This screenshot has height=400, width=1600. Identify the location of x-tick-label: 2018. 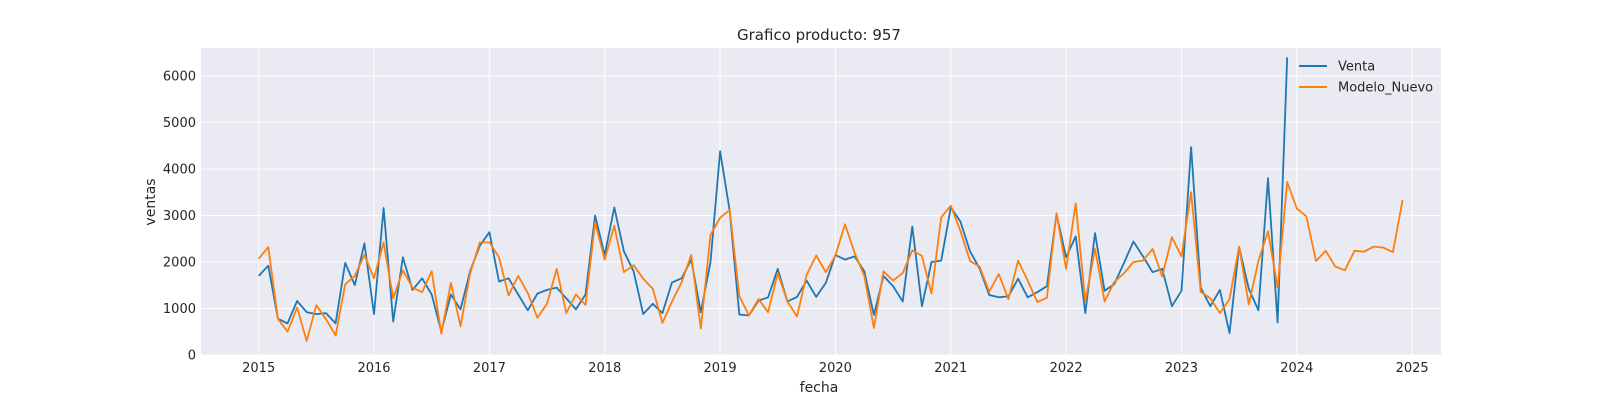
(604, 368).